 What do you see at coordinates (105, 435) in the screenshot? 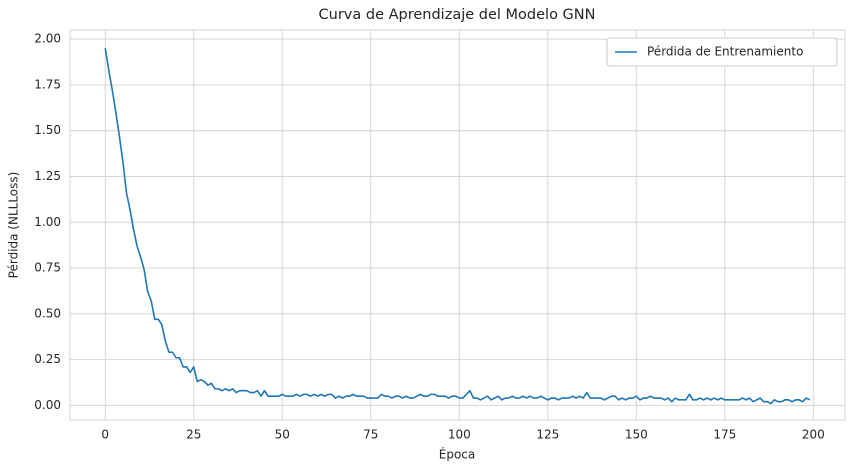
I see `x-tick-label: 0` at bounding box center [105, 435].